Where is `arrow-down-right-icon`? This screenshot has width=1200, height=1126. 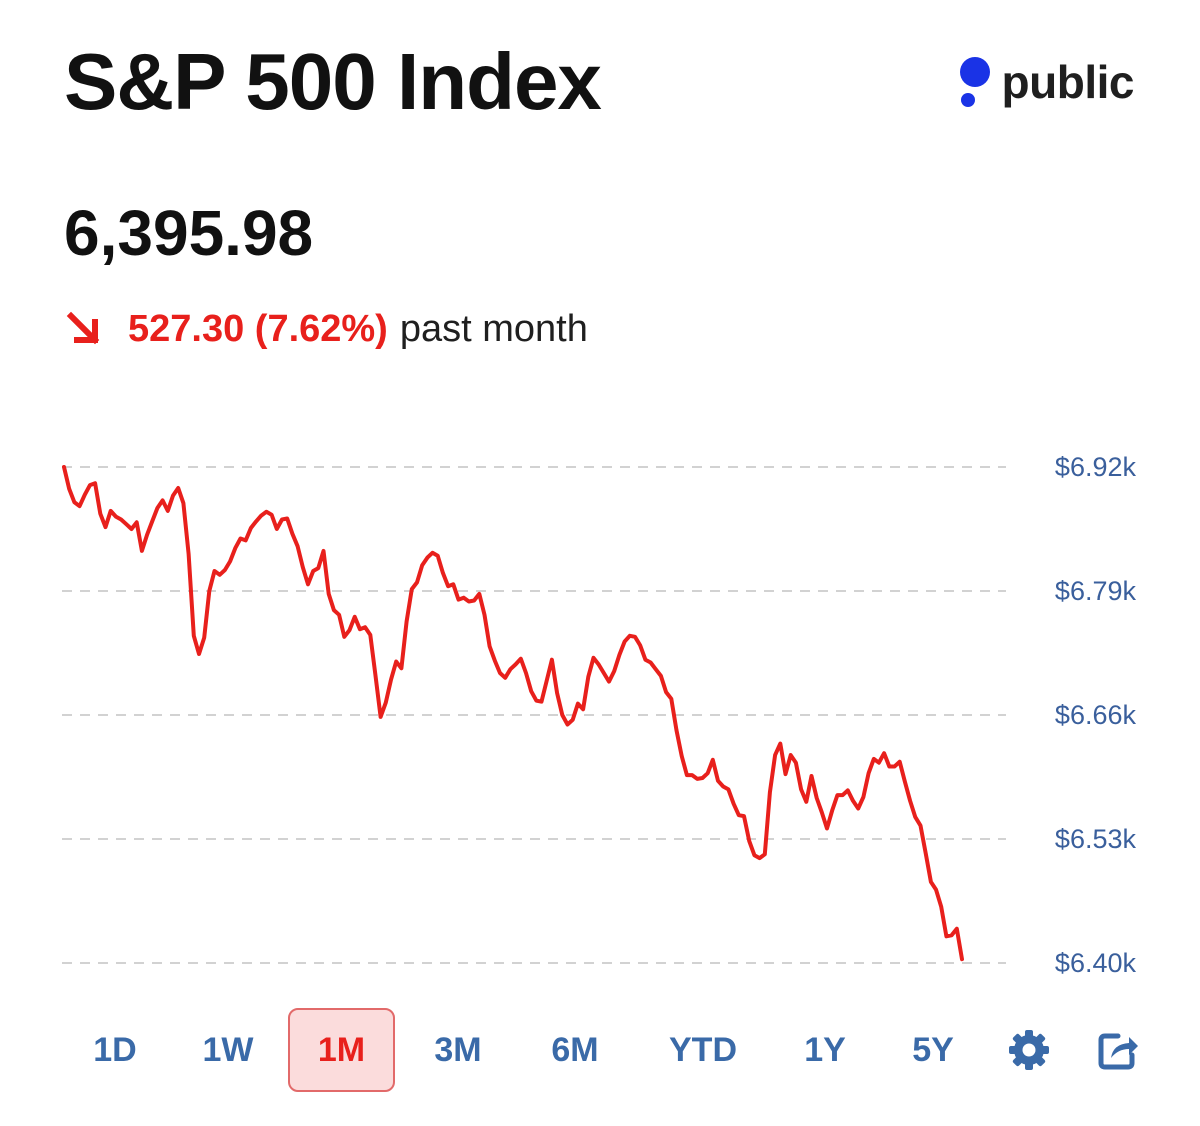 arrow-down-right-icon is located at coordinates (83, 328).